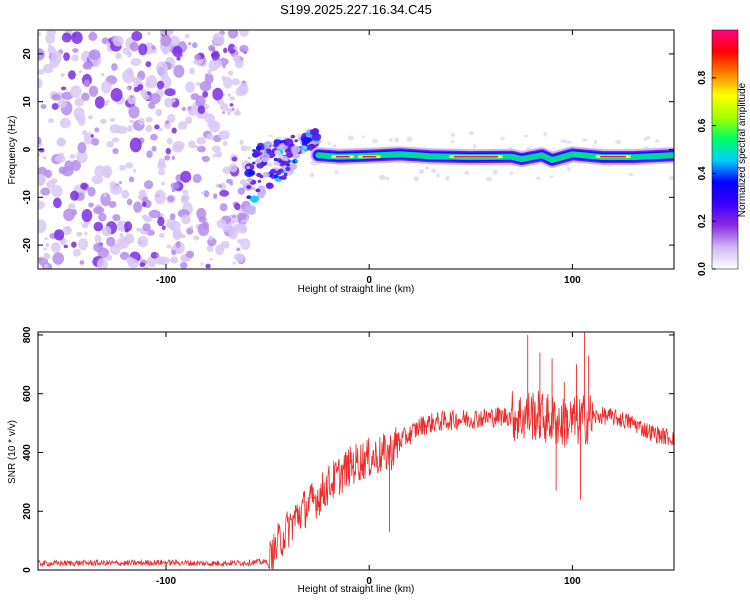 Image resolution: width=750 pixels, height=600 pixels. What do you see at coordinates (369, 581) in the screenshot?
I see `snr-x-tick-label: 0` at bounding box center [369, 581].